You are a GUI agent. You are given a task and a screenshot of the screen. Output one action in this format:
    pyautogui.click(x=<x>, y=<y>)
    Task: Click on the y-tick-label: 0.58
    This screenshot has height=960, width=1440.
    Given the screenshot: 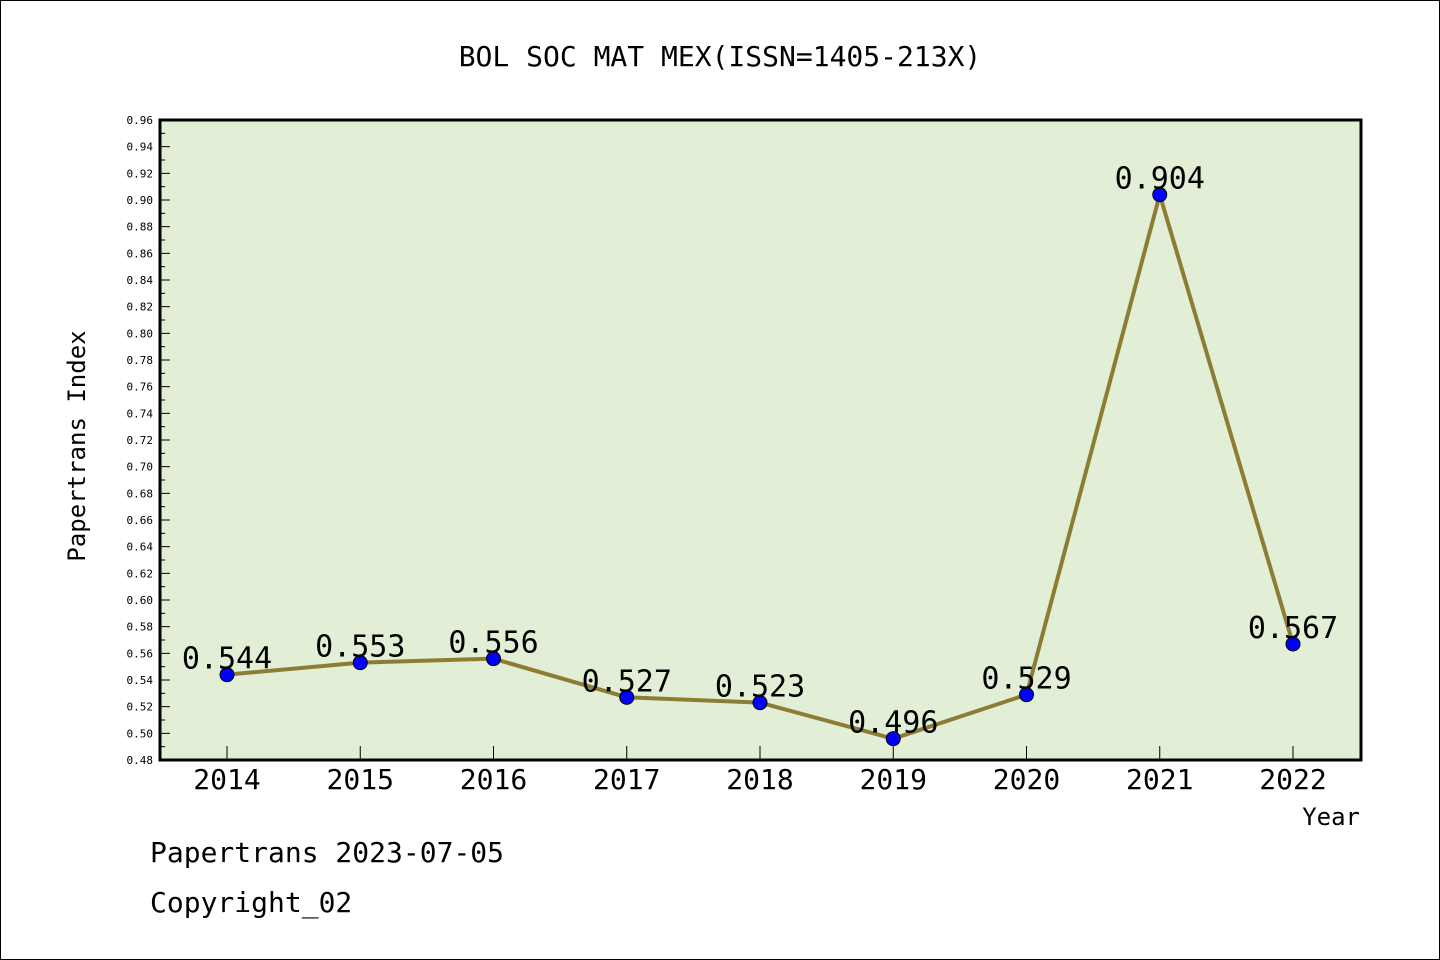 What is the action you would take?
    pyautogui.click(x=140, y=627)
    